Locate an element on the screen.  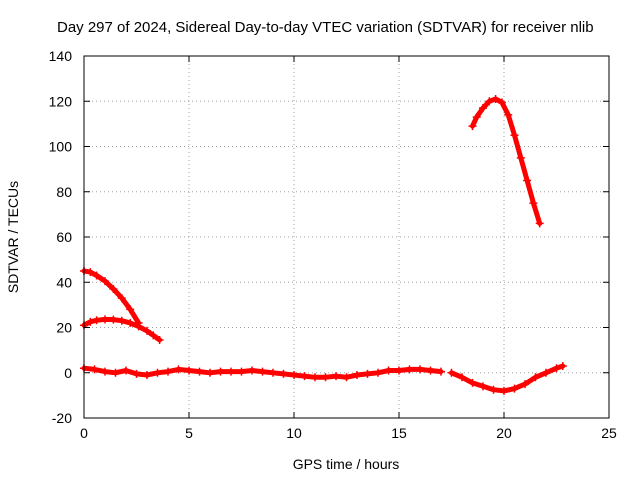
y-tick-label: -20 is located at coordinates (62, 418).